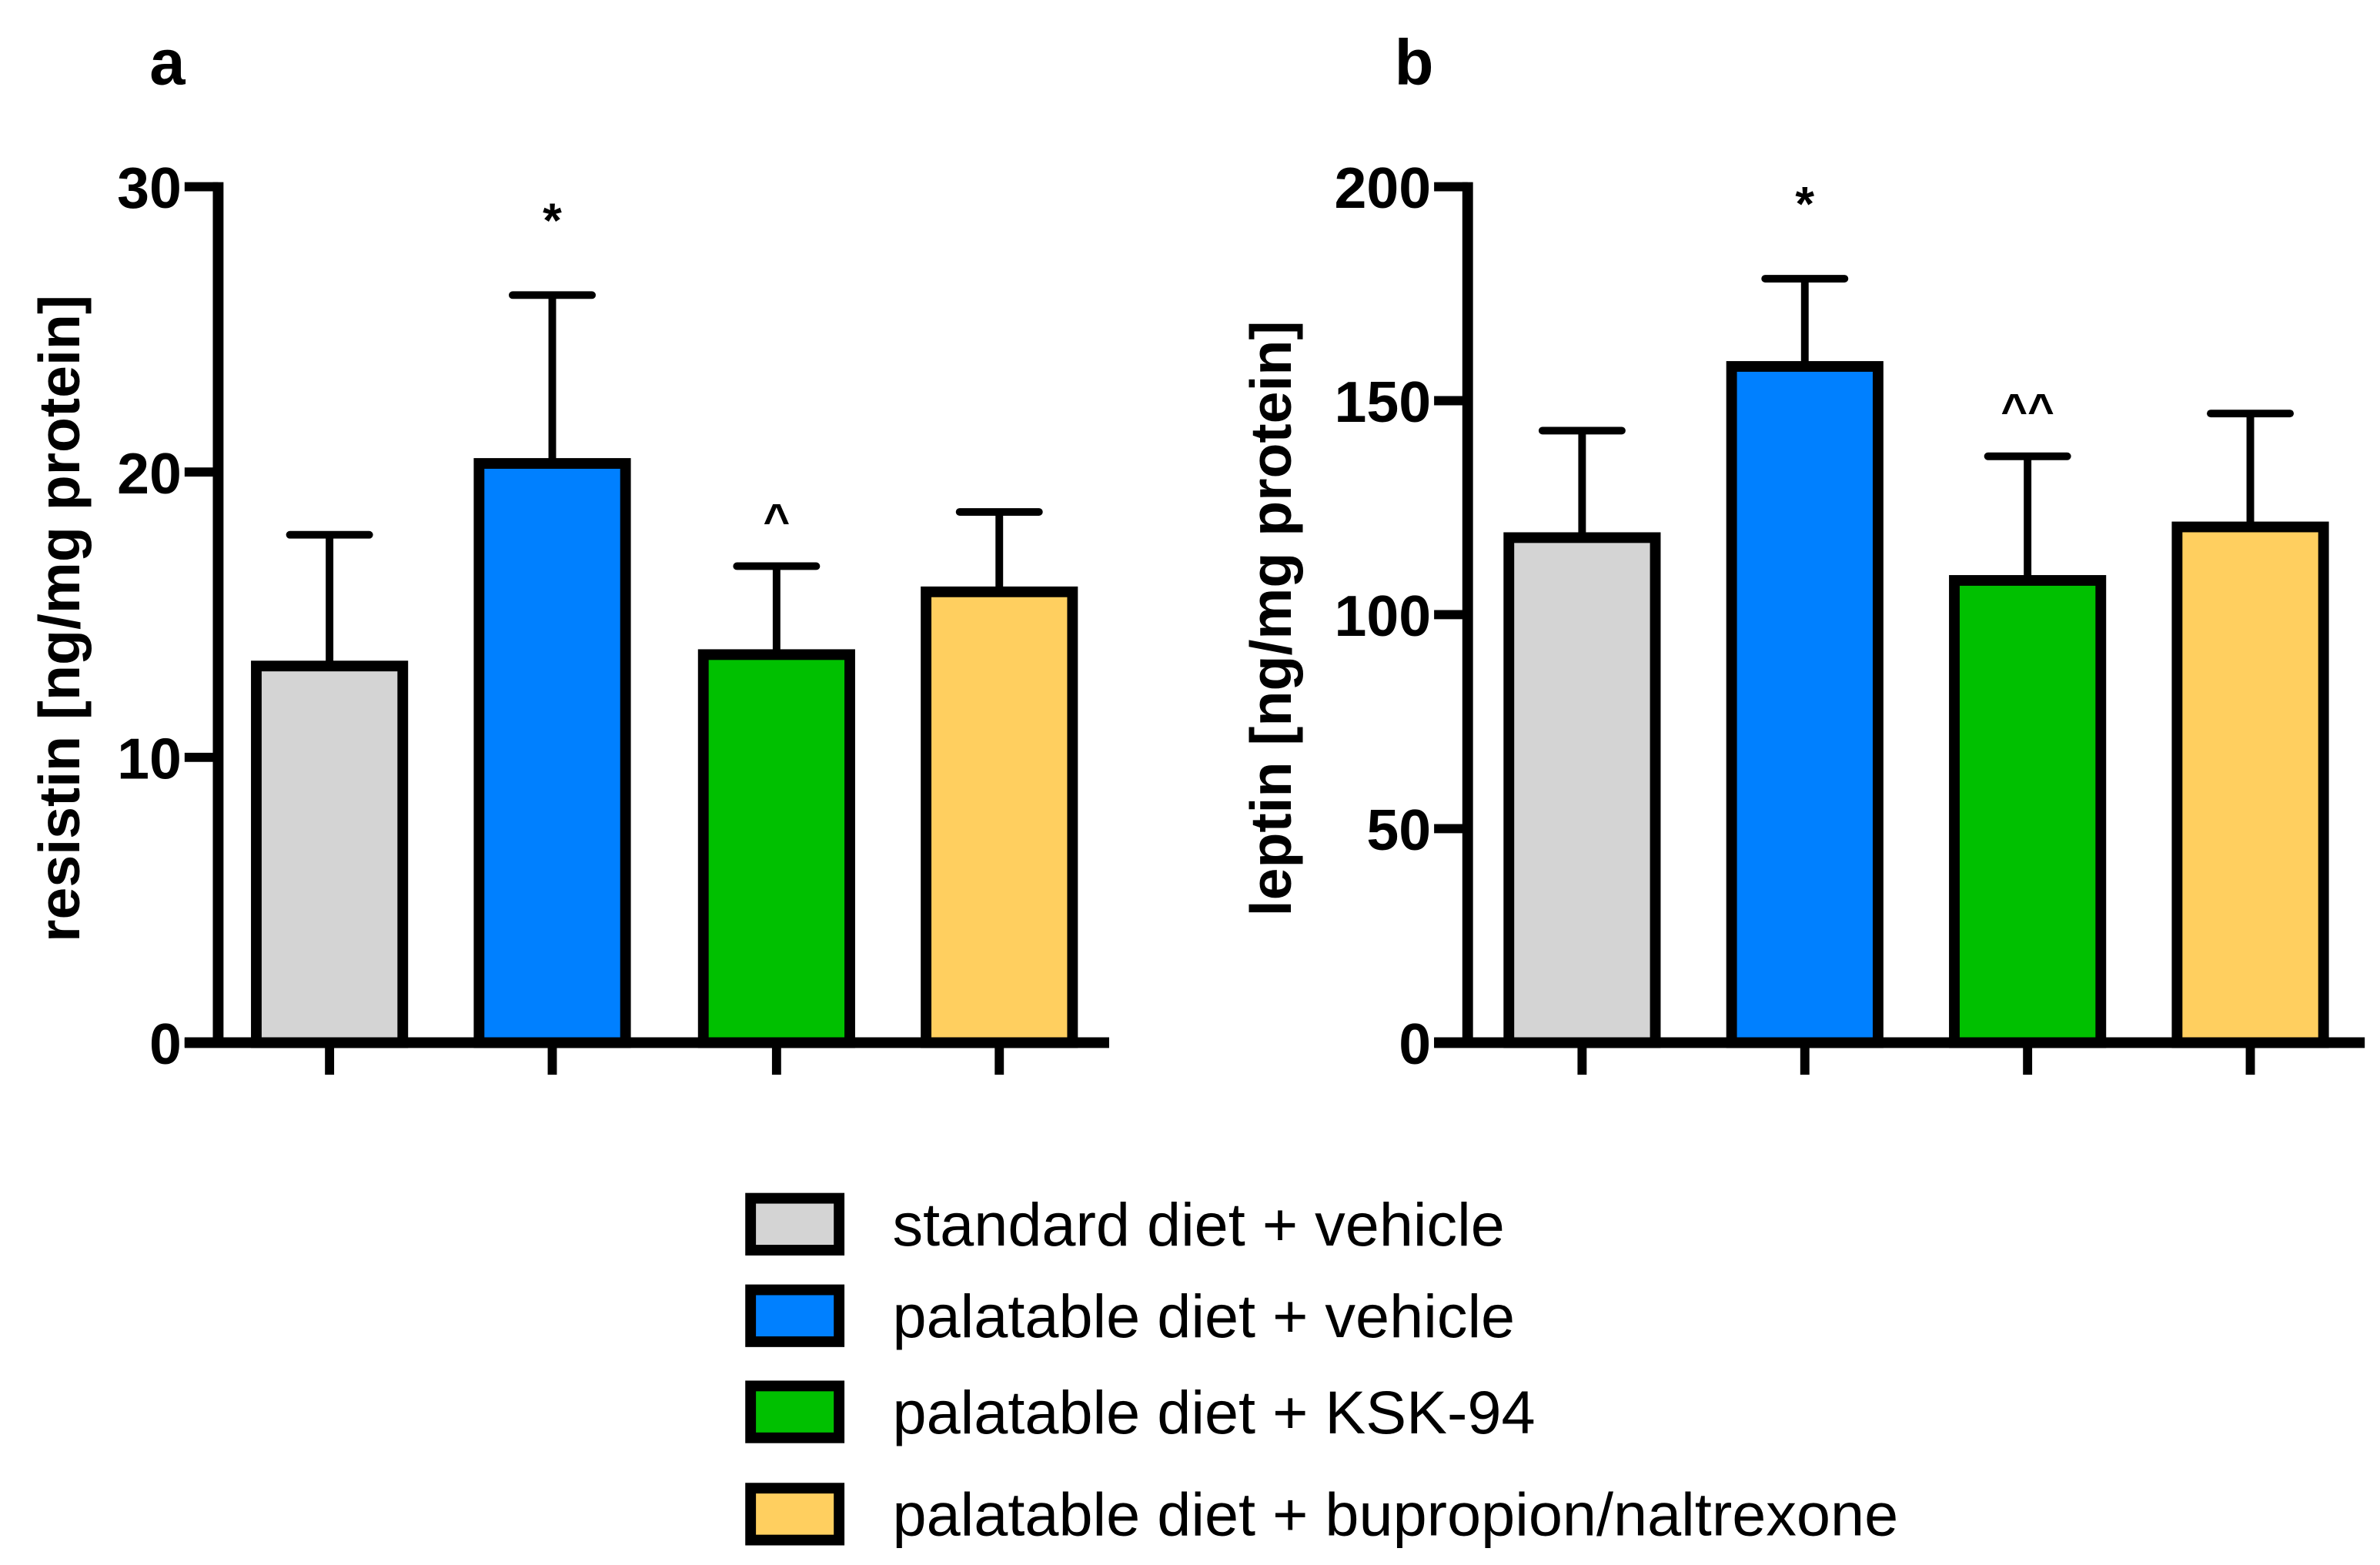 The height and width of the screenshot is (1565, 2380). I want to click on y-tick-label: 50, so click(1398, 830).